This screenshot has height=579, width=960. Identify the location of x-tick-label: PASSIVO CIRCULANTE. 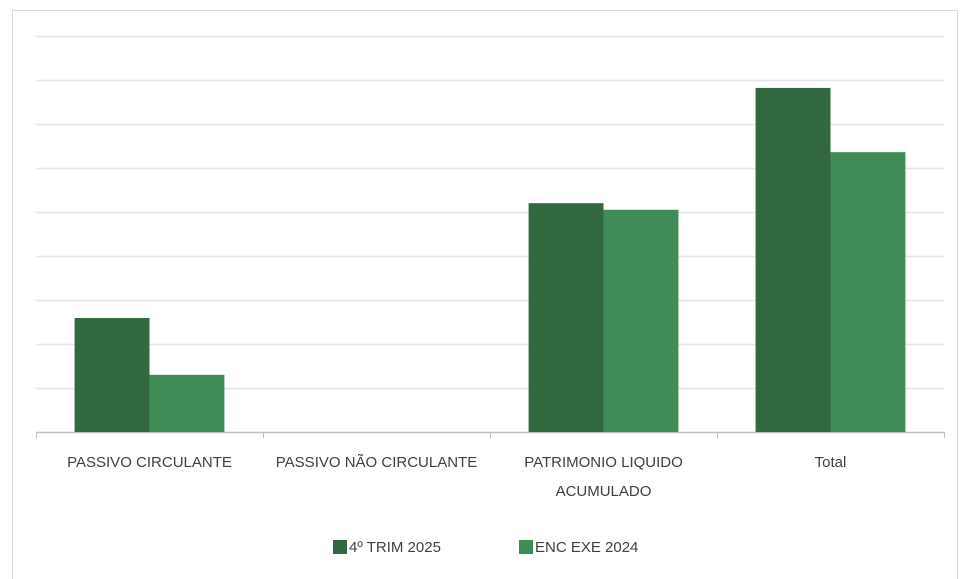
(149, 462).